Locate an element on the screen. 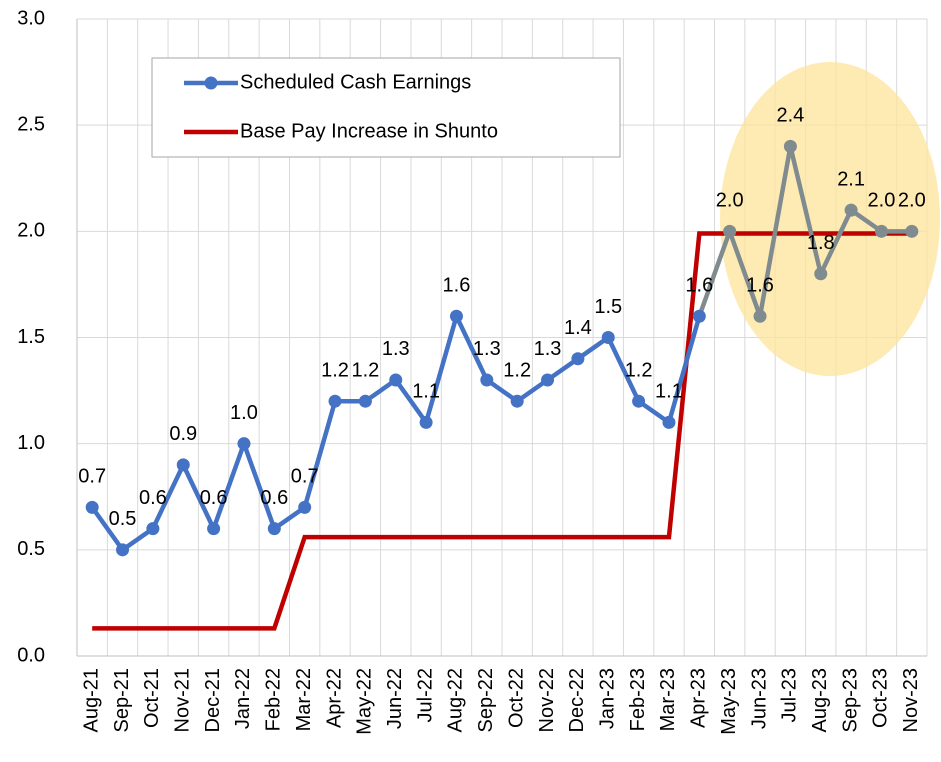 This screenshot has height=762, width=941. legend-label: Scheduled Cash Earnings is located at coordinates (355, 82).